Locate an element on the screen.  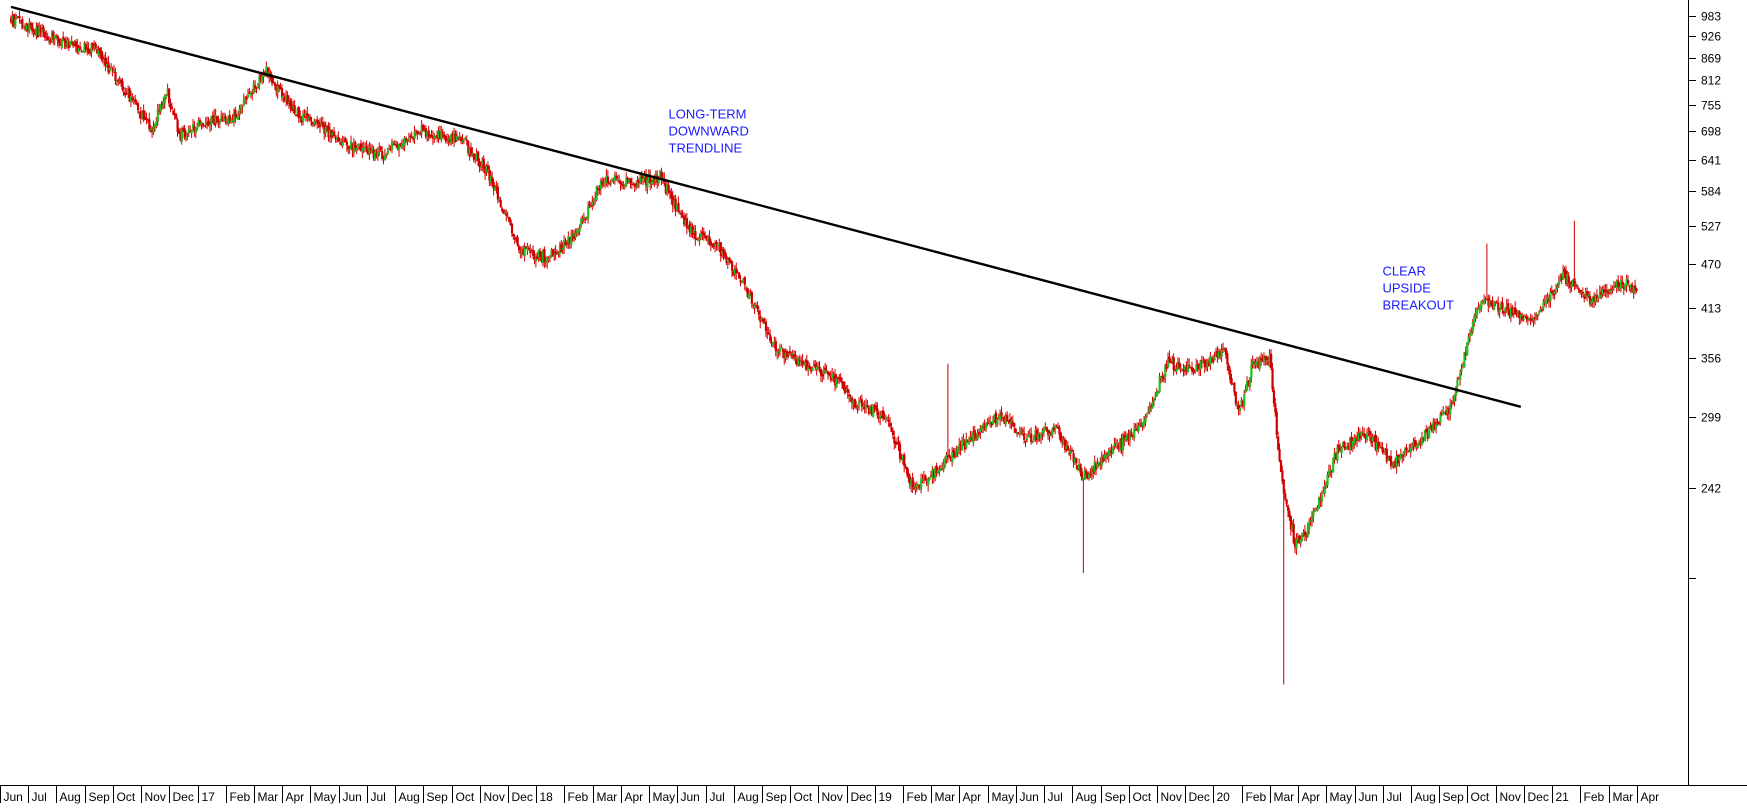
x-tick-label: Jun is located at coordinates (1029, 797).